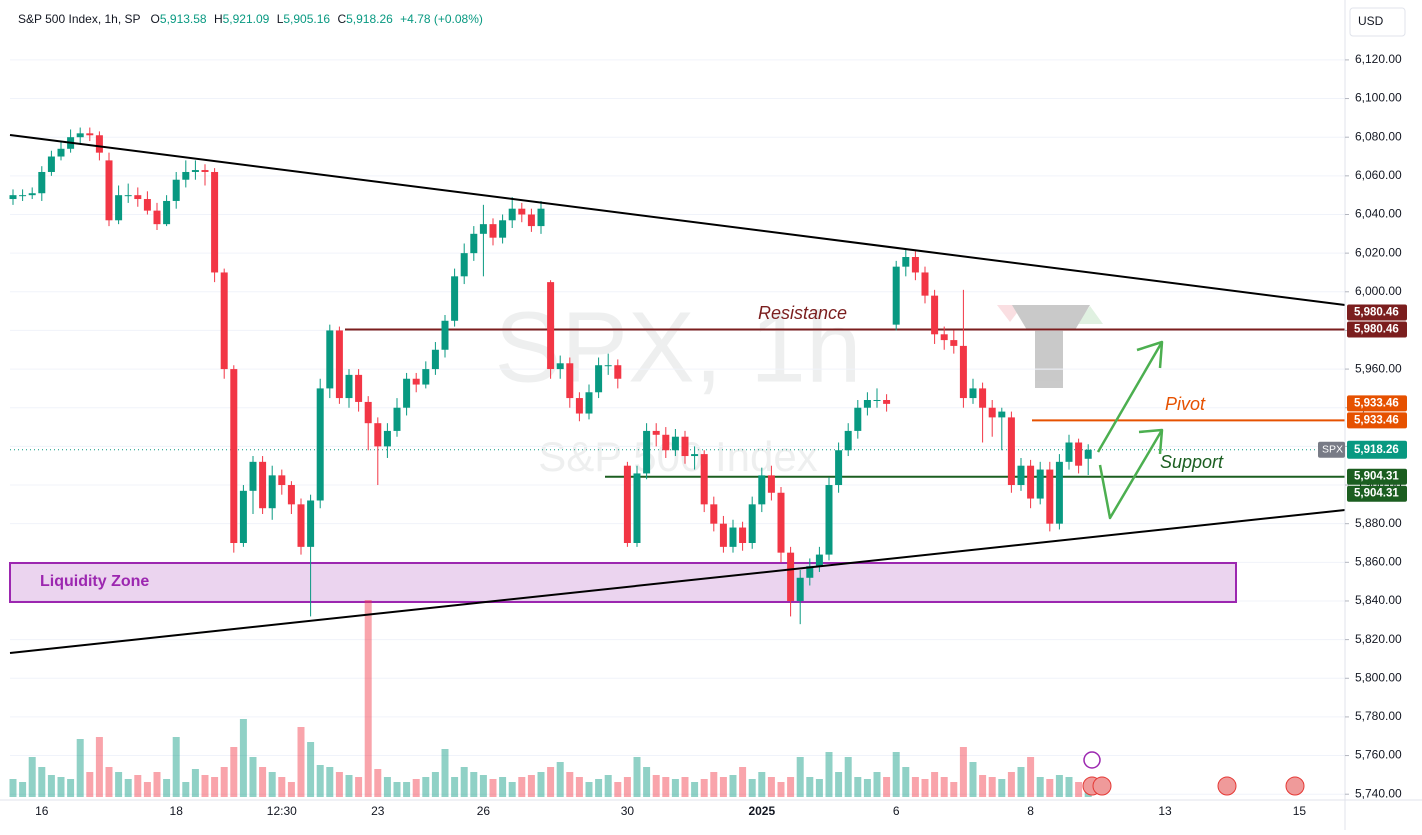 The image size is (1422, 835). What do you see at coordinates (1185, 404) in the screenshot?
I see `level-name: Pivot` at bounding box center [1185, 404].